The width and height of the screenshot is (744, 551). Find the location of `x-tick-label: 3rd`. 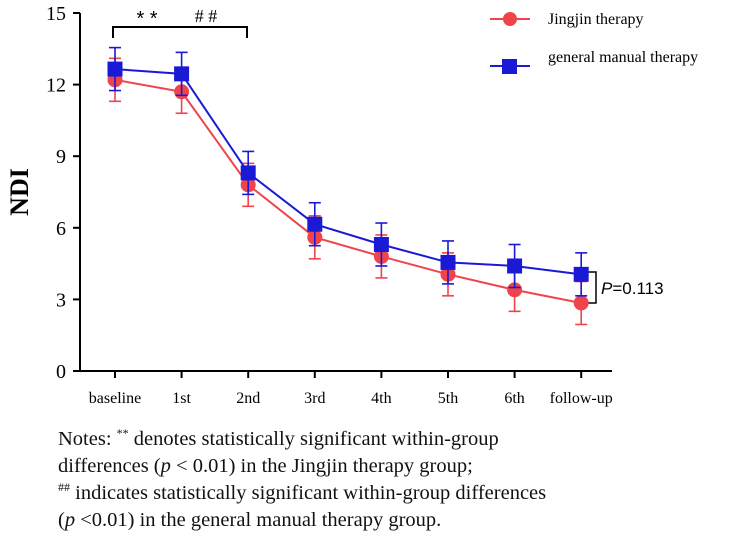

x-tick-label: 3rd is located at coordinates (314, 398).